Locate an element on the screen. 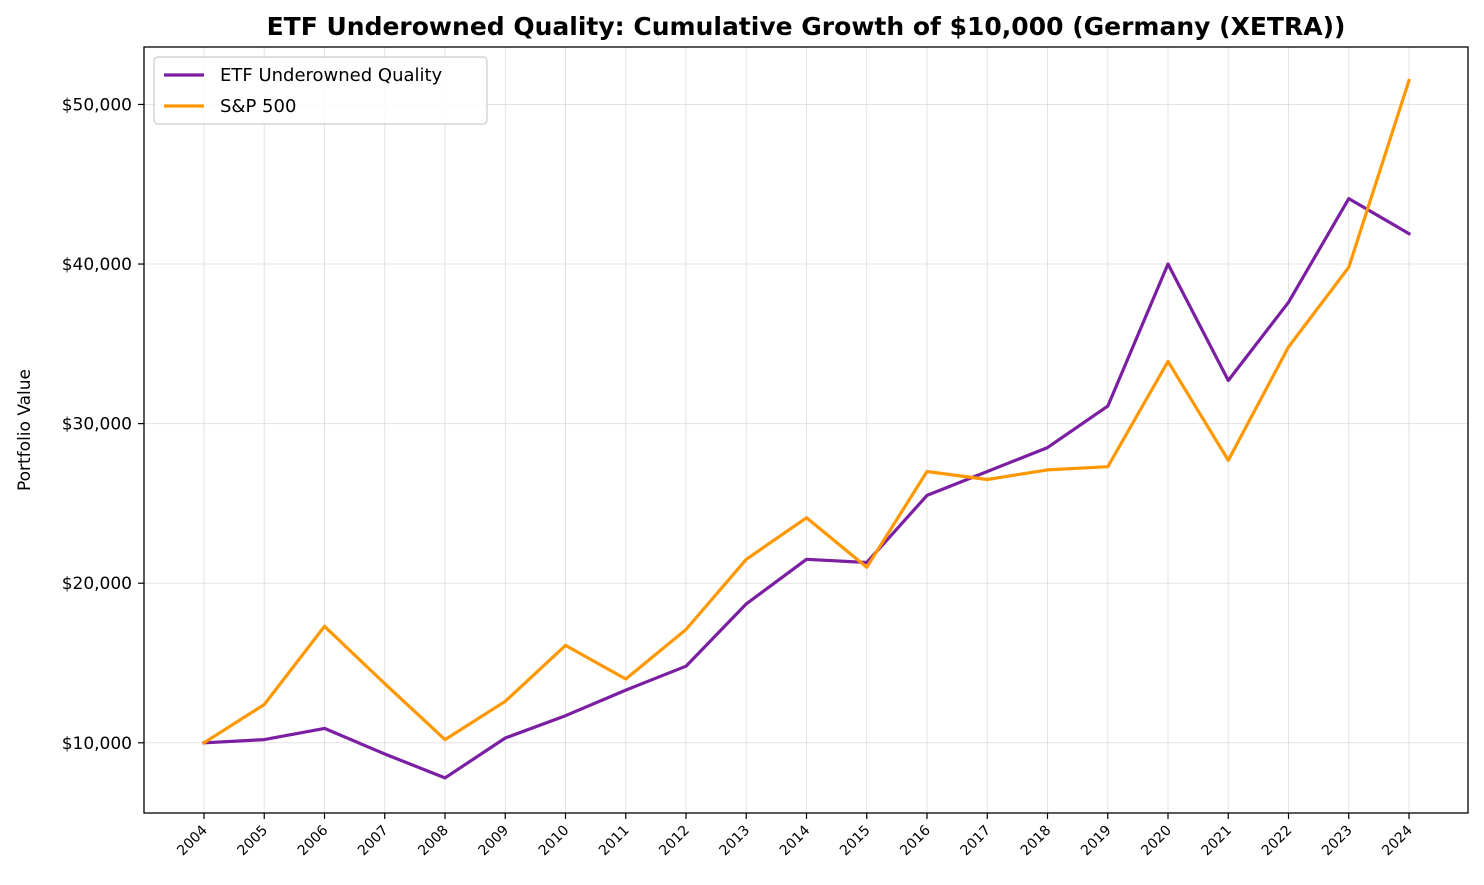  y-tick-label: $20,000 is located at coordinates (97, 584).